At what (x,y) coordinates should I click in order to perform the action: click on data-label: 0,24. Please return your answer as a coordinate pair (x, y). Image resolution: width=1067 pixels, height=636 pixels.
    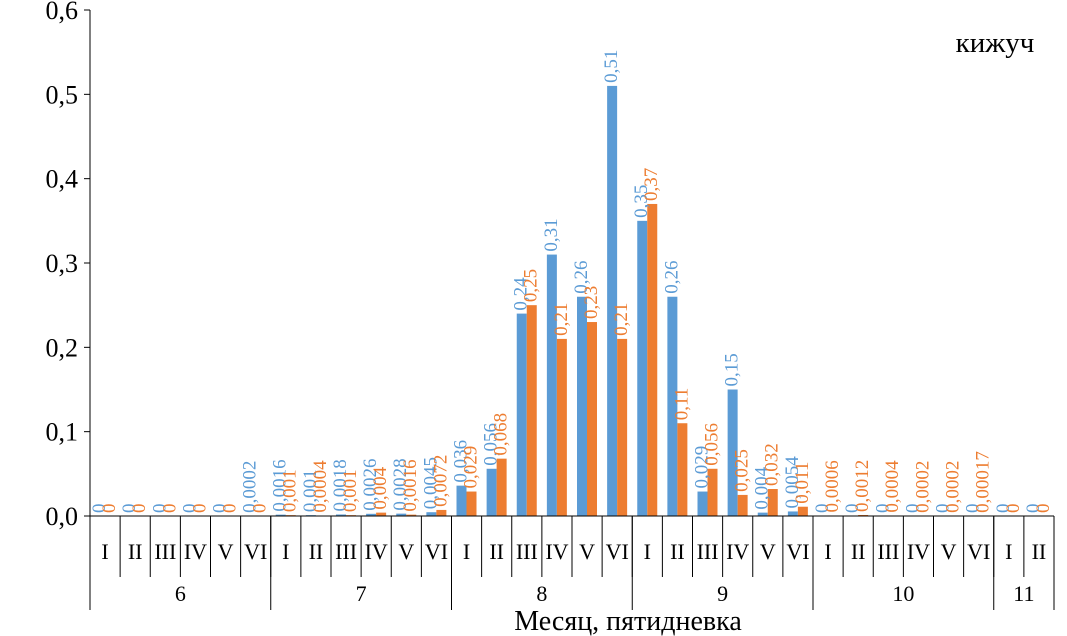
    Looking at the image, I should click on (521, 294).